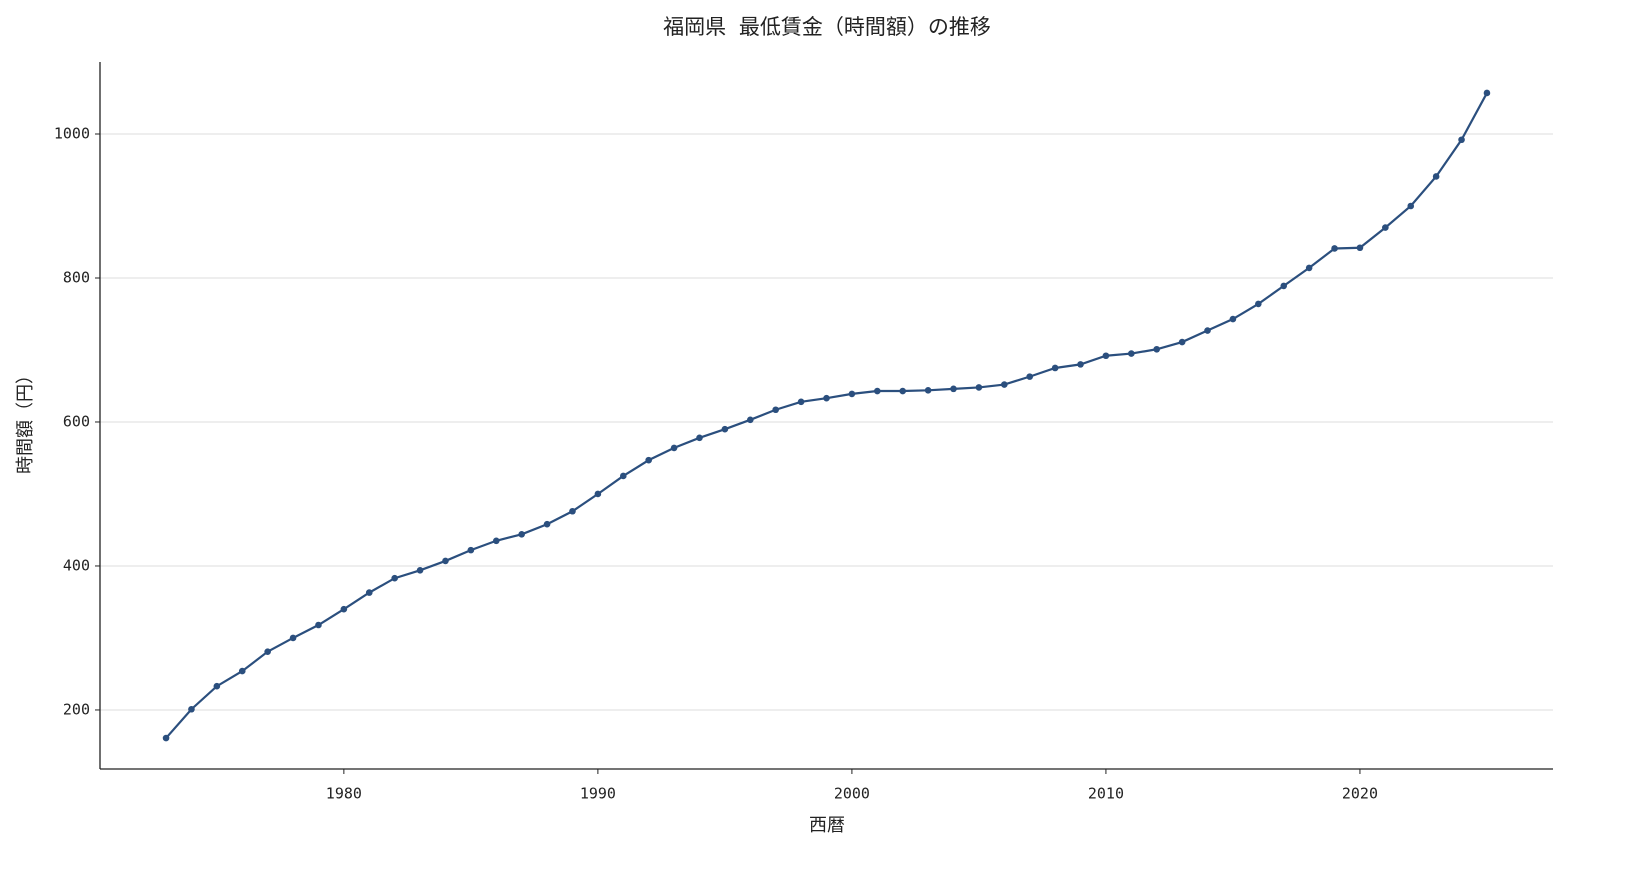 This screenshot has height=885, width=1637. I want to click on chart-title: 福岡県 最低賃金（時間額）の推移, so click(827, 27).